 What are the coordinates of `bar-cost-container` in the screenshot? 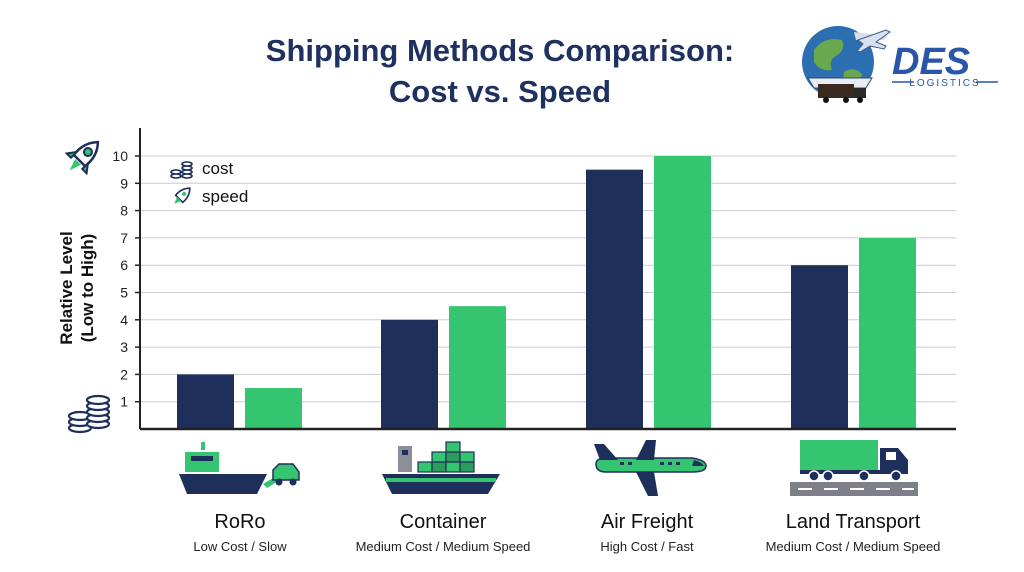 It's located at (409, 374).